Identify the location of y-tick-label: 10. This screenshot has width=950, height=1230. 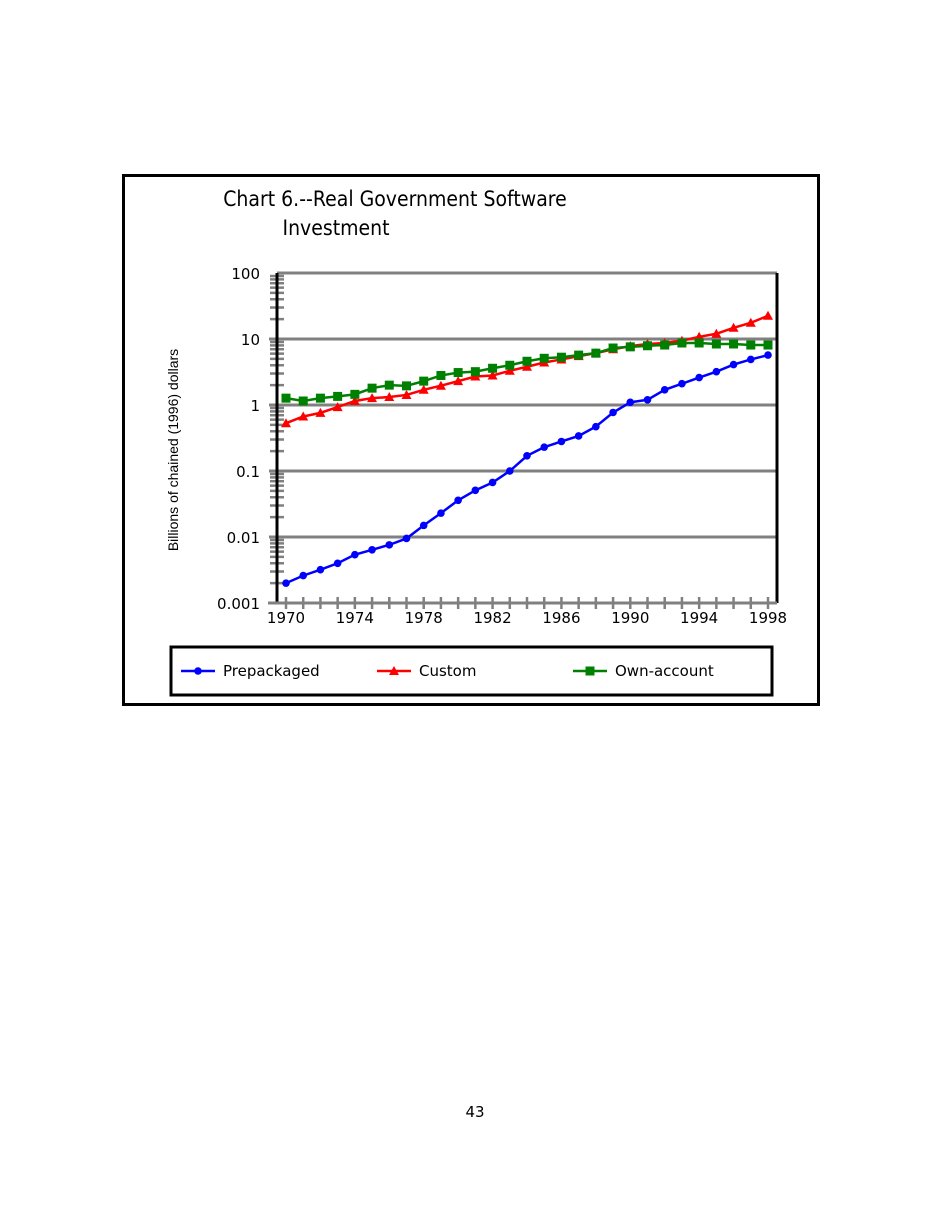
(250, 340).